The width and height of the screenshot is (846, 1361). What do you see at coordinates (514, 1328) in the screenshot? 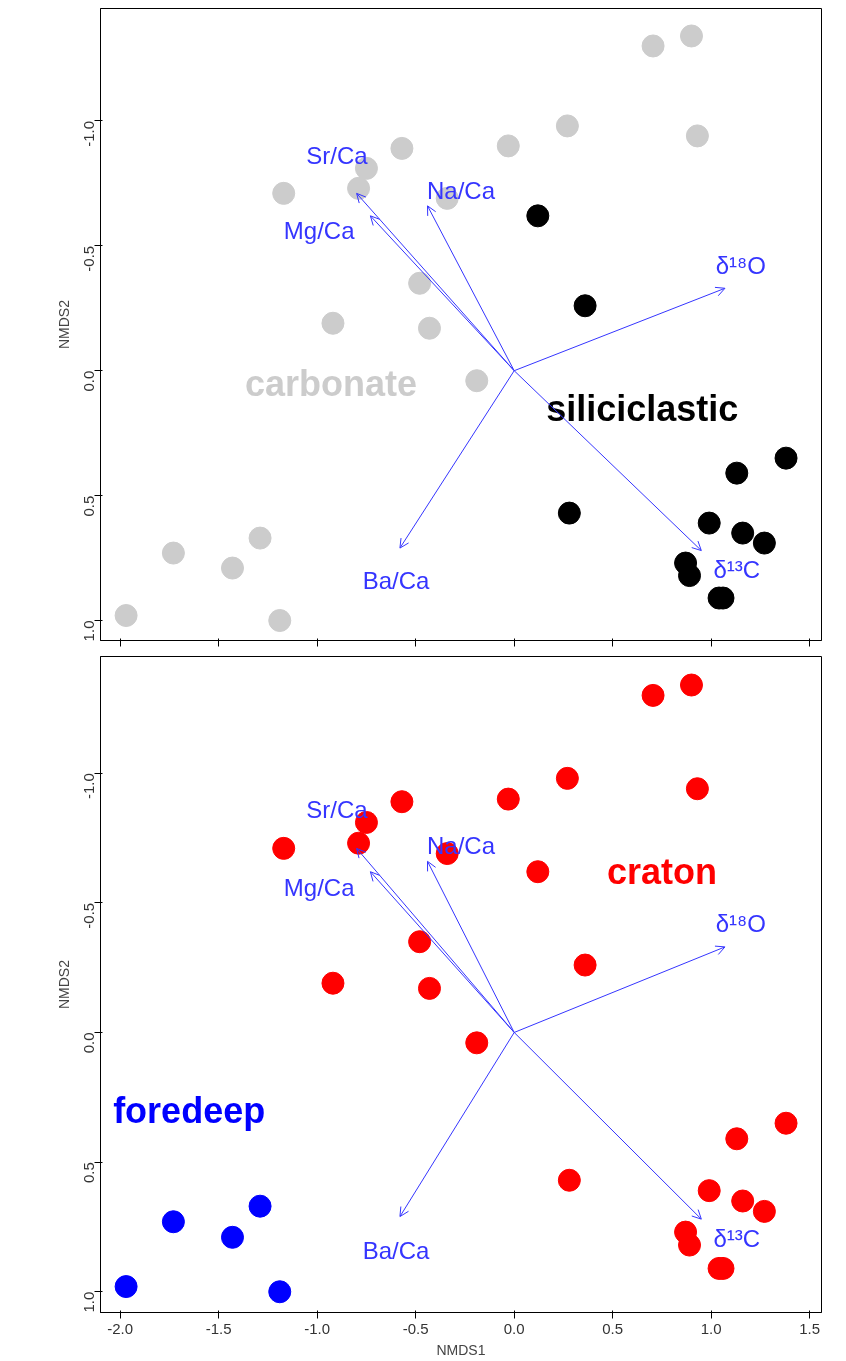
I see `x-tick-label: 0.0` at bounding box center [514, 1328].